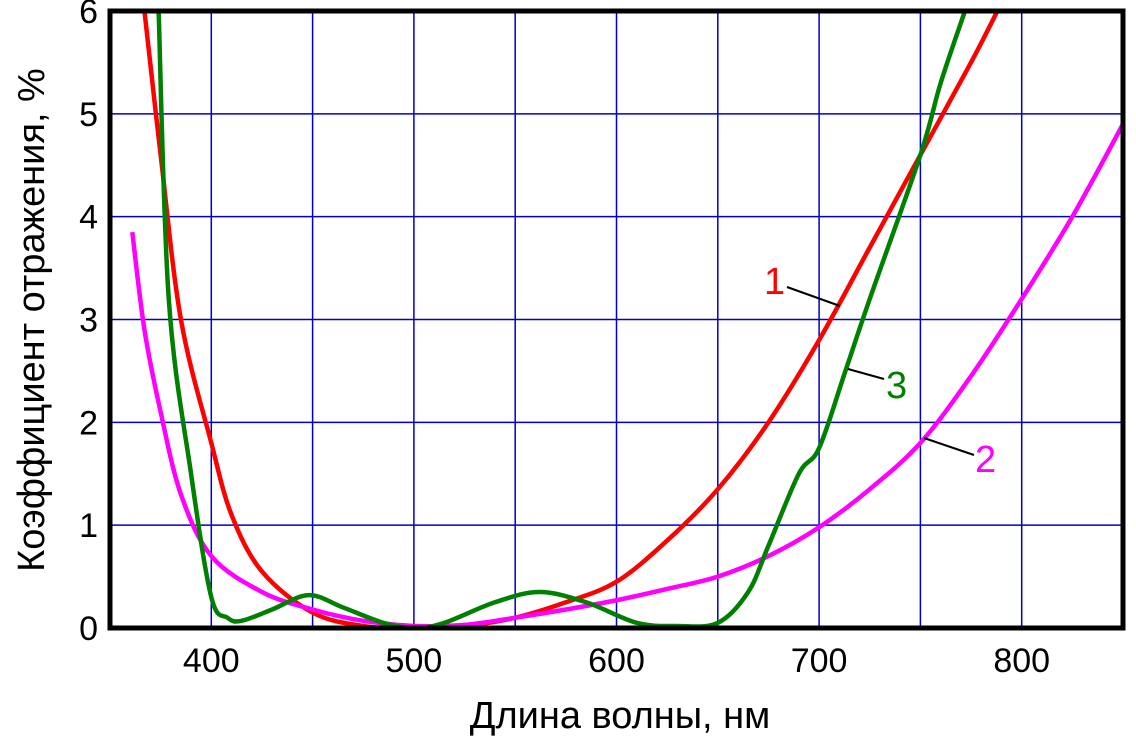 The width and height of the screenshot is (1136, 738). Describe the element at coordinates (896, 386) in the screenshot. I see `curve-label-3: 3` at that location.